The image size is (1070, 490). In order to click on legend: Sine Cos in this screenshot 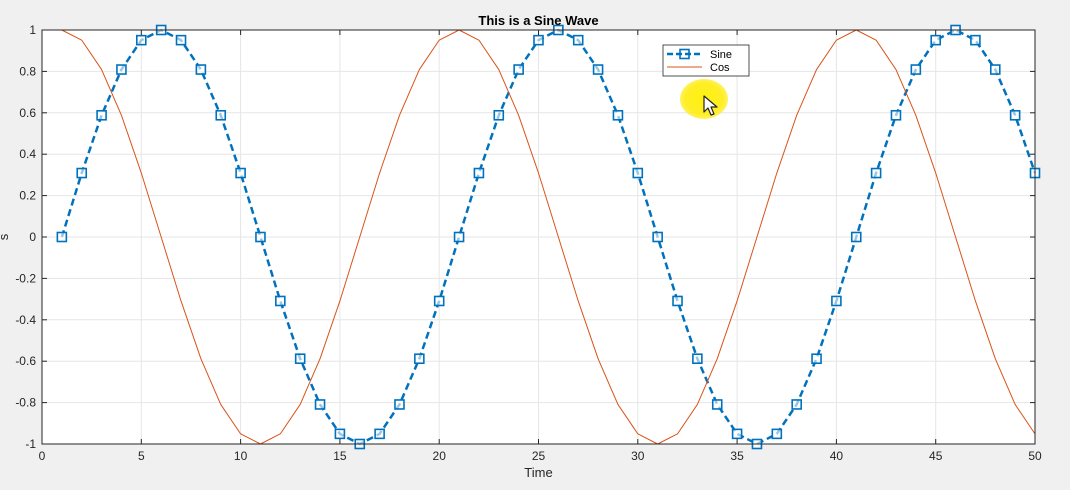, I will do `click(706, 60)`.